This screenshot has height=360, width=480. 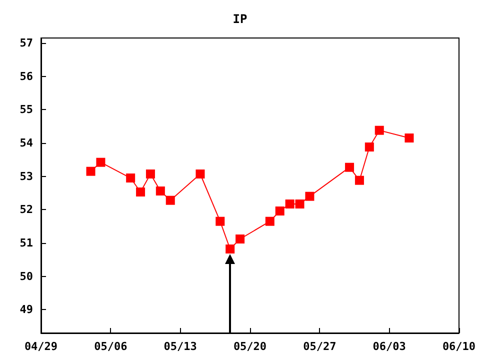 I want to click on x-tick-label: 06/03, so click(x=389, y=346).